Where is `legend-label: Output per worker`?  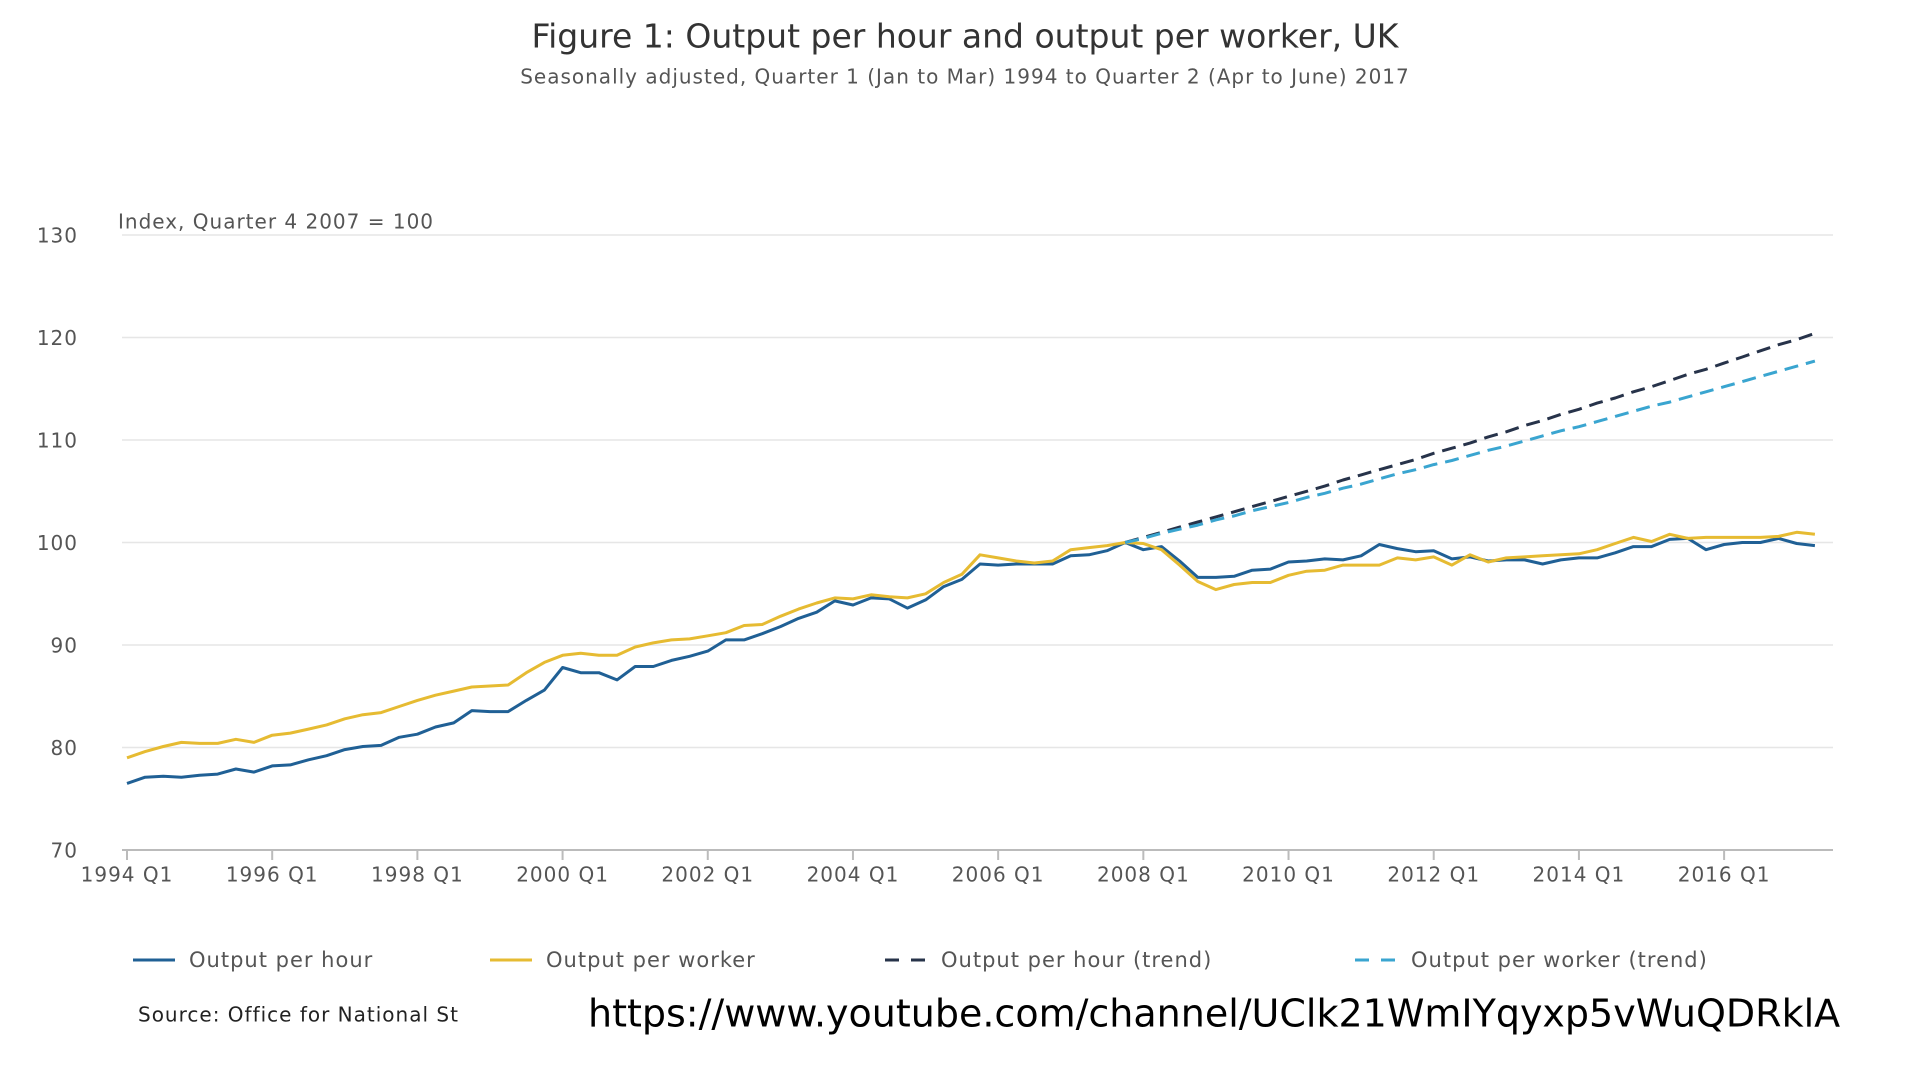
legend-label: Output per worker is located at coordinates (651, 960).